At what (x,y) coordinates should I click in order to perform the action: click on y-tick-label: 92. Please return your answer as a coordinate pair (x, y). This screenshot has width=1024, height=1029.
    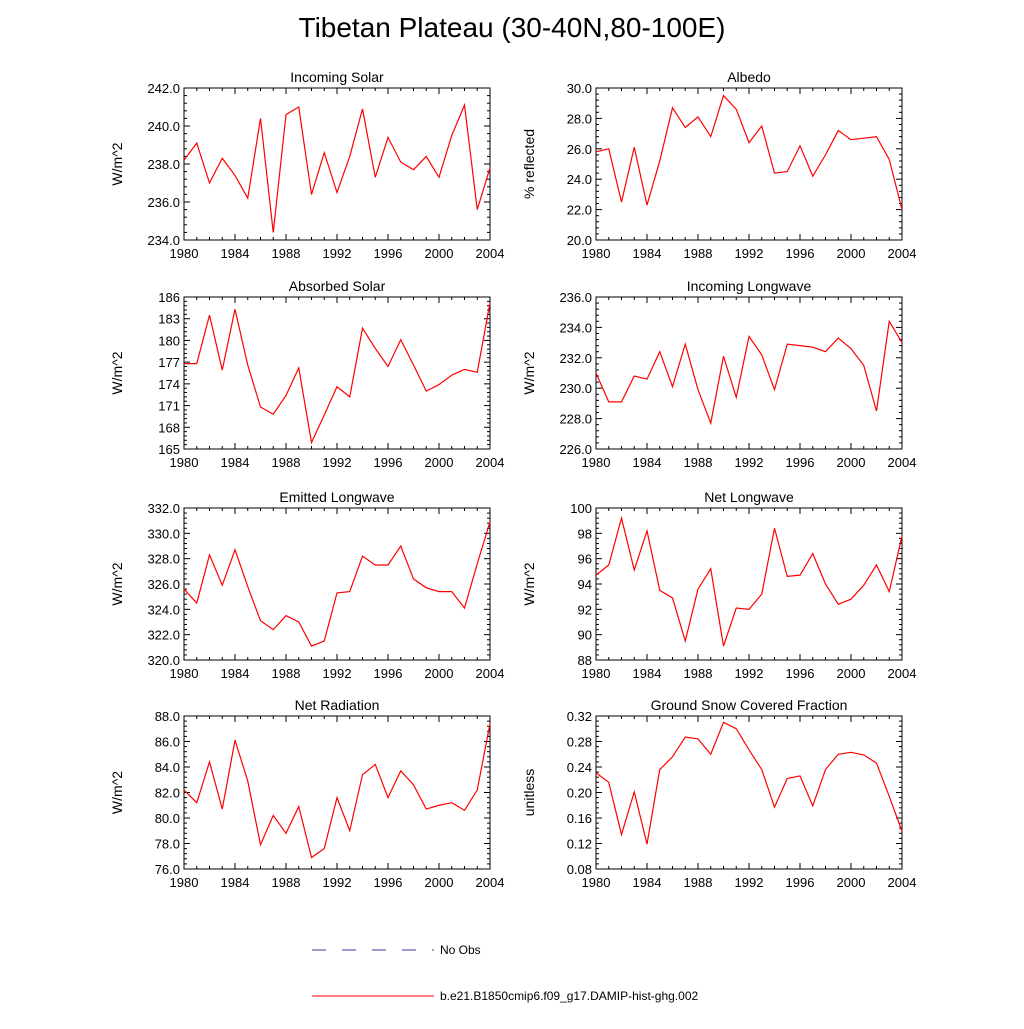
    Looking at the image, I should click on (585, 609).